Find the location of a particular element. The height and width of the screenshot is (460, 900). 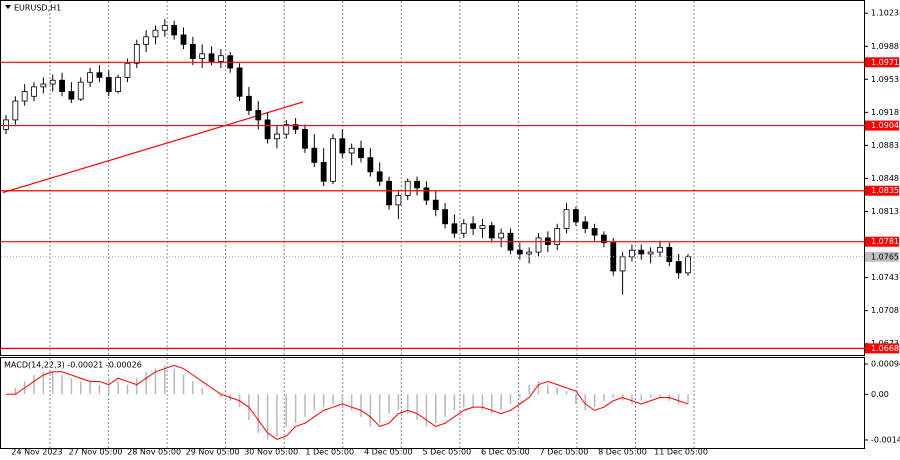

level-label: 1.0904 is located at coordinates (885, 125).